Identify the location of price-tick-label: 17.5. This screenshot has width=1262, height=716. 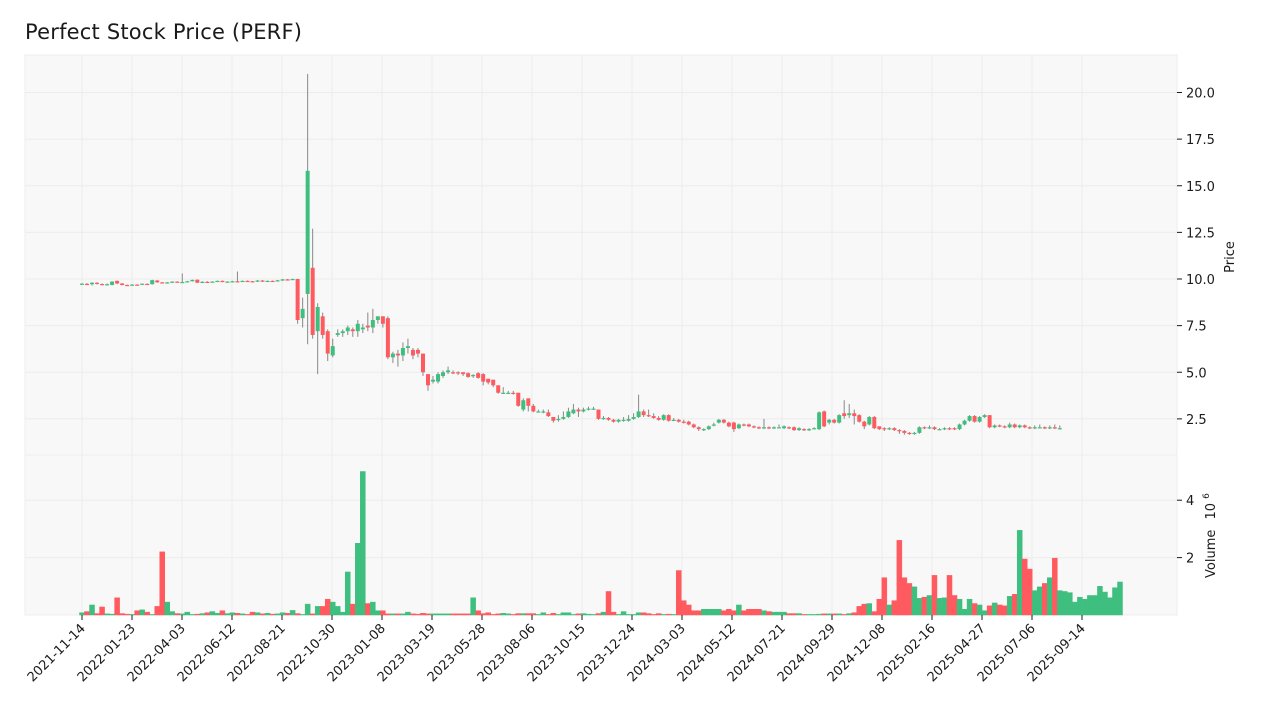
(1200, 140).